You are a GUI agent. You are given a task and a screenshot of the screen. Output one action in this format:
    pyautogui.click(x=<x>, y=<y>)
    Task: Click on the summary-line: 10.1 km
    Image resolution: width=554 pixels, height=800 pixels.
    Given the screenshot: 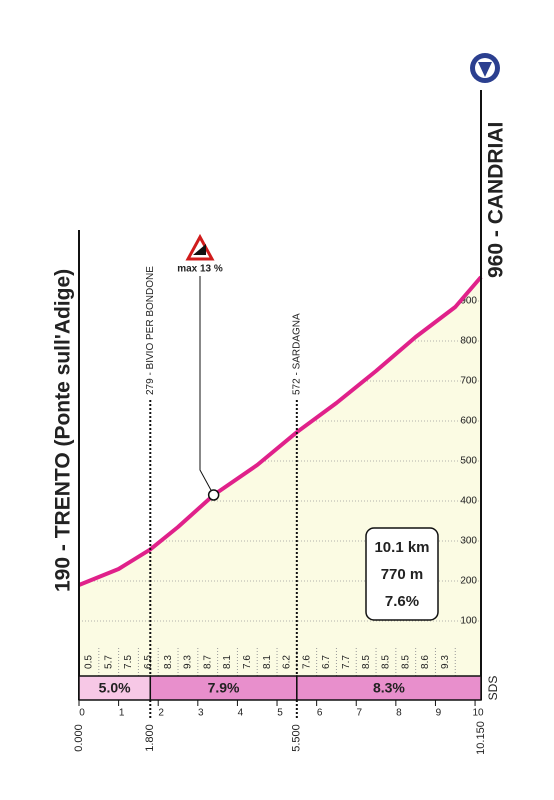 What is the action you would take?
    pyautogui.click(x=401, y=547)
    